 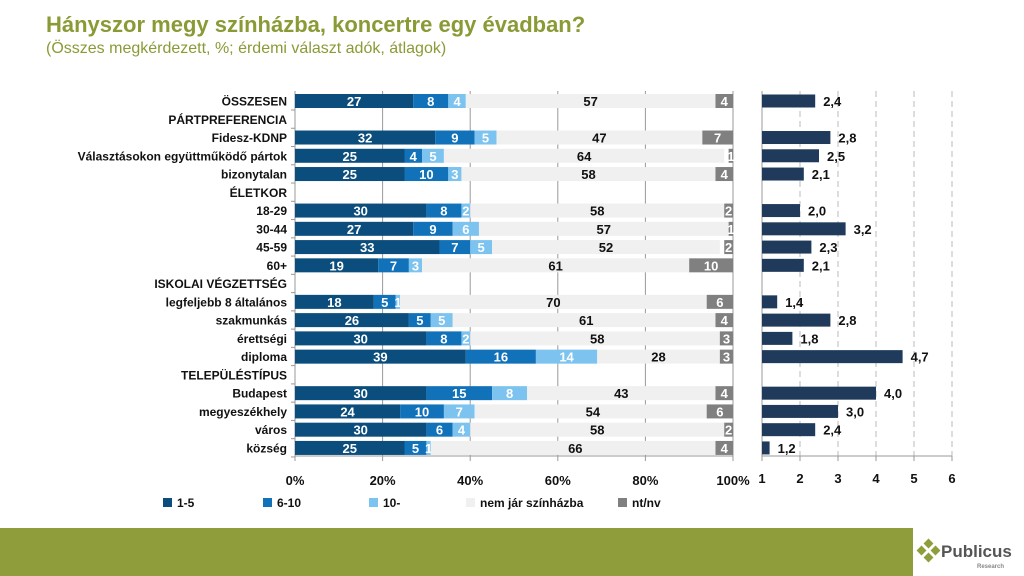 I want to click on category-label: legfeljebb 8 általános, so click(x=227, y=302).